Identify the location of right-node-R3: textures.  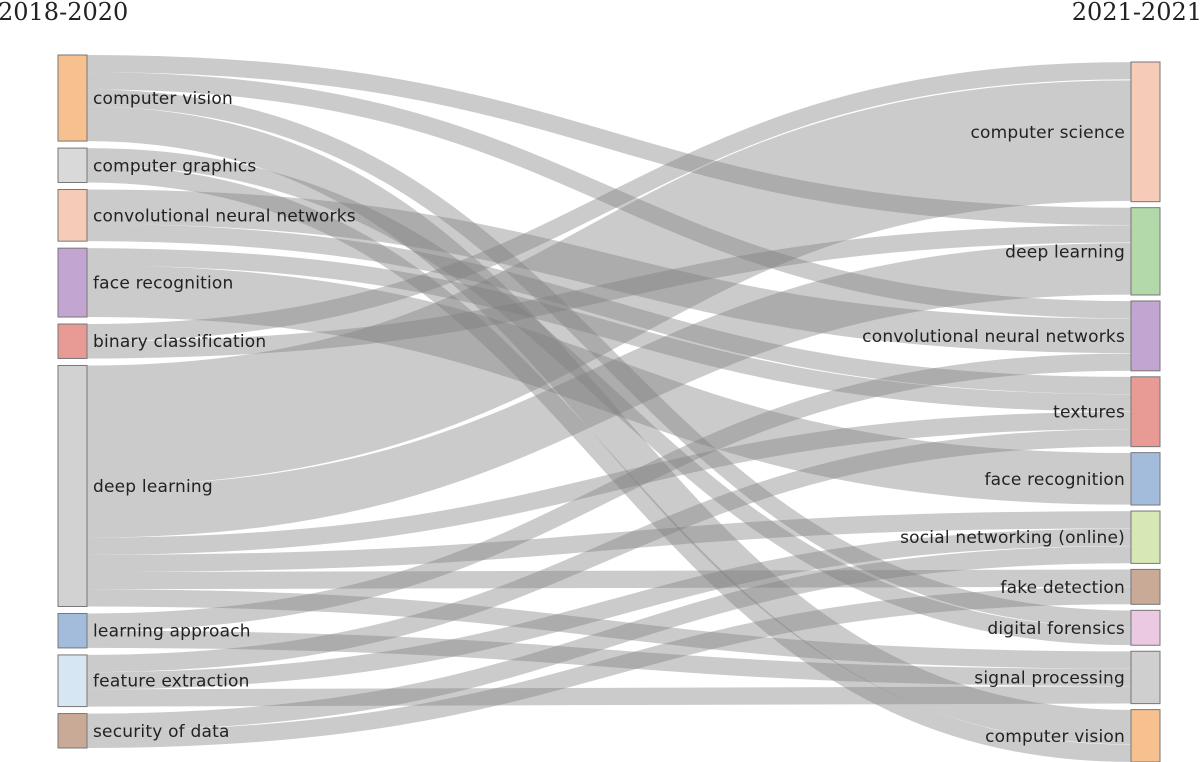
(1107, 412).